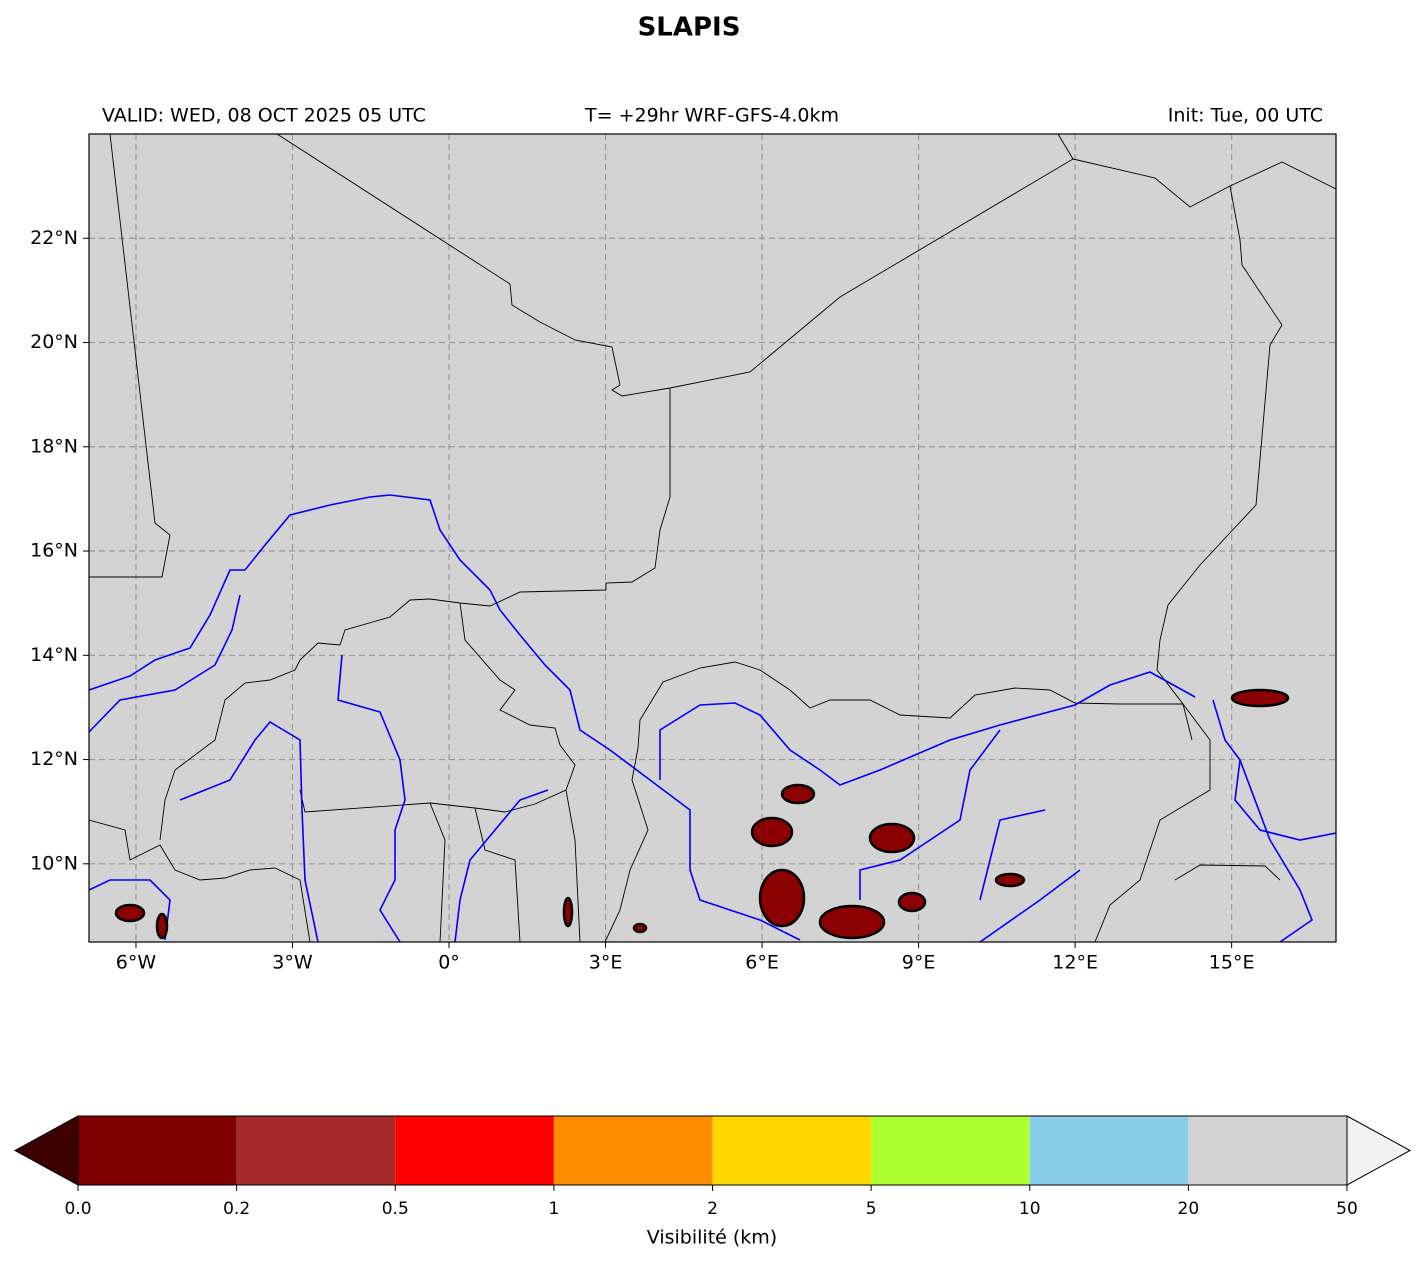 The height and width of the screenshot is (1263, 1425). Describe the element at coordinates (712, 1238) in the screenshot. I see `colorbar-label: Visibilité (km)` at that location.